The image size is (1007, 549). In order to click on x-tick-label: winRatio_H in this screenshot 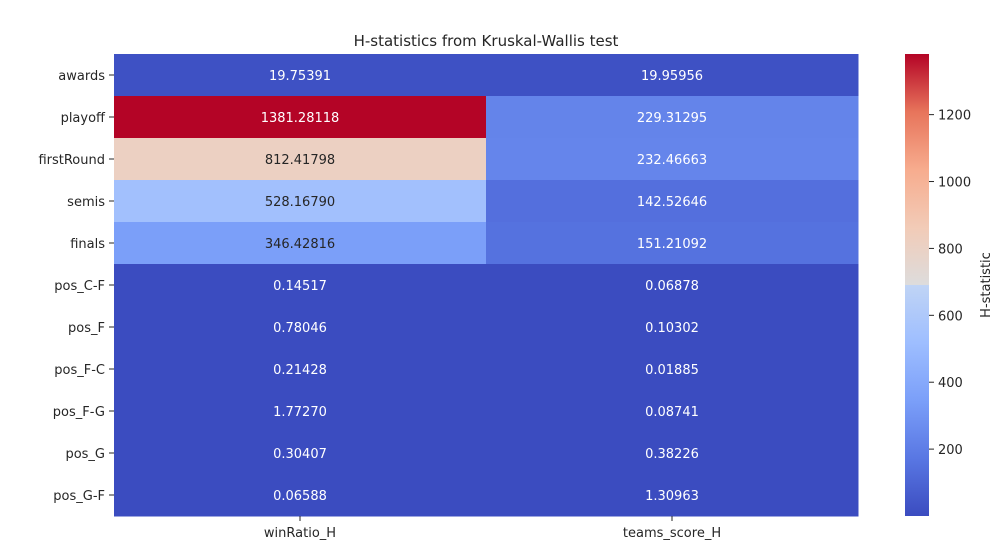, I will do `click(300, 533)`.